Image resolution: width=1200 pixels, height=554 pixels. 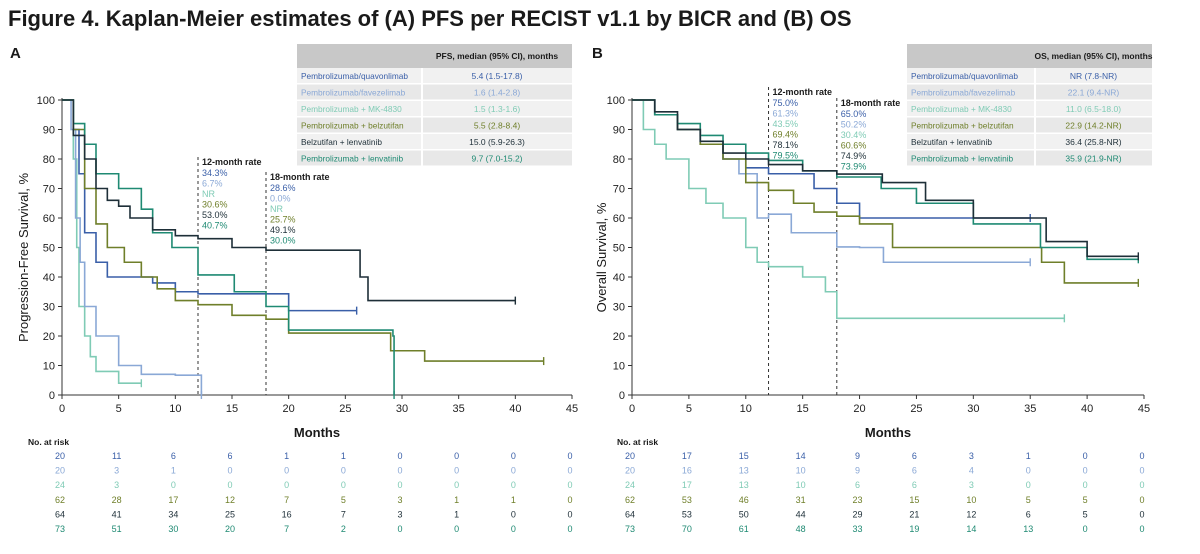 What do you see at coordinates (964, 76) in the screenshot?
I see `table-series-name: Pembrolizumab/quavonlimab` at bounding box center [964, 76].